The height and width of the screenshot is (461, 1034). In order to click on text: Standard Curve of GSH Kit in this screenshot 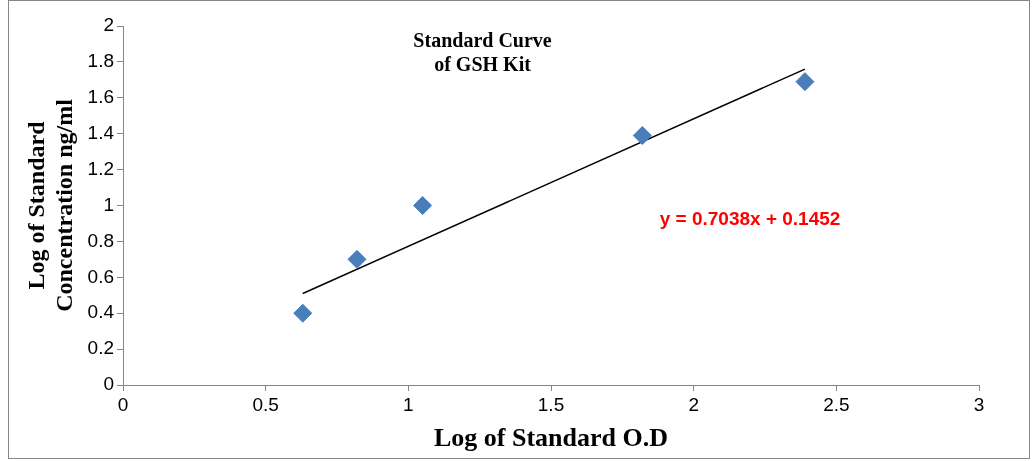, I will do `click(482, 52)`.